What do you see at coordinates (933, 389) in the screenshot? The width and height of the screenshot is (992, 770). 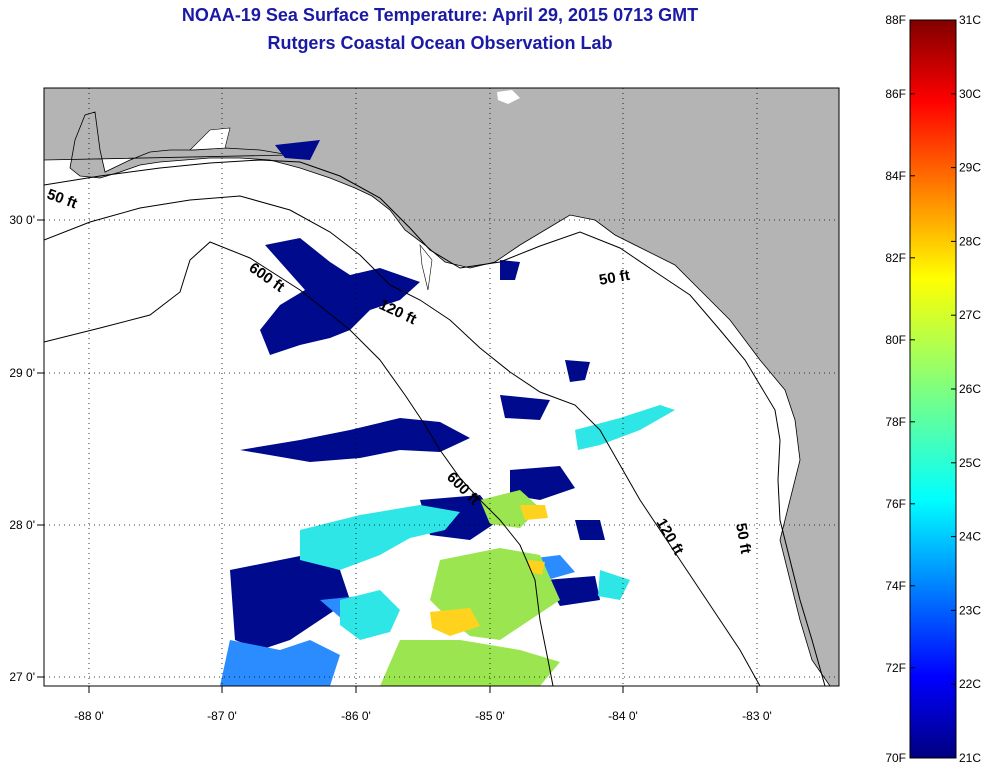 I see `colorbar` at bounding box center [933, 389].